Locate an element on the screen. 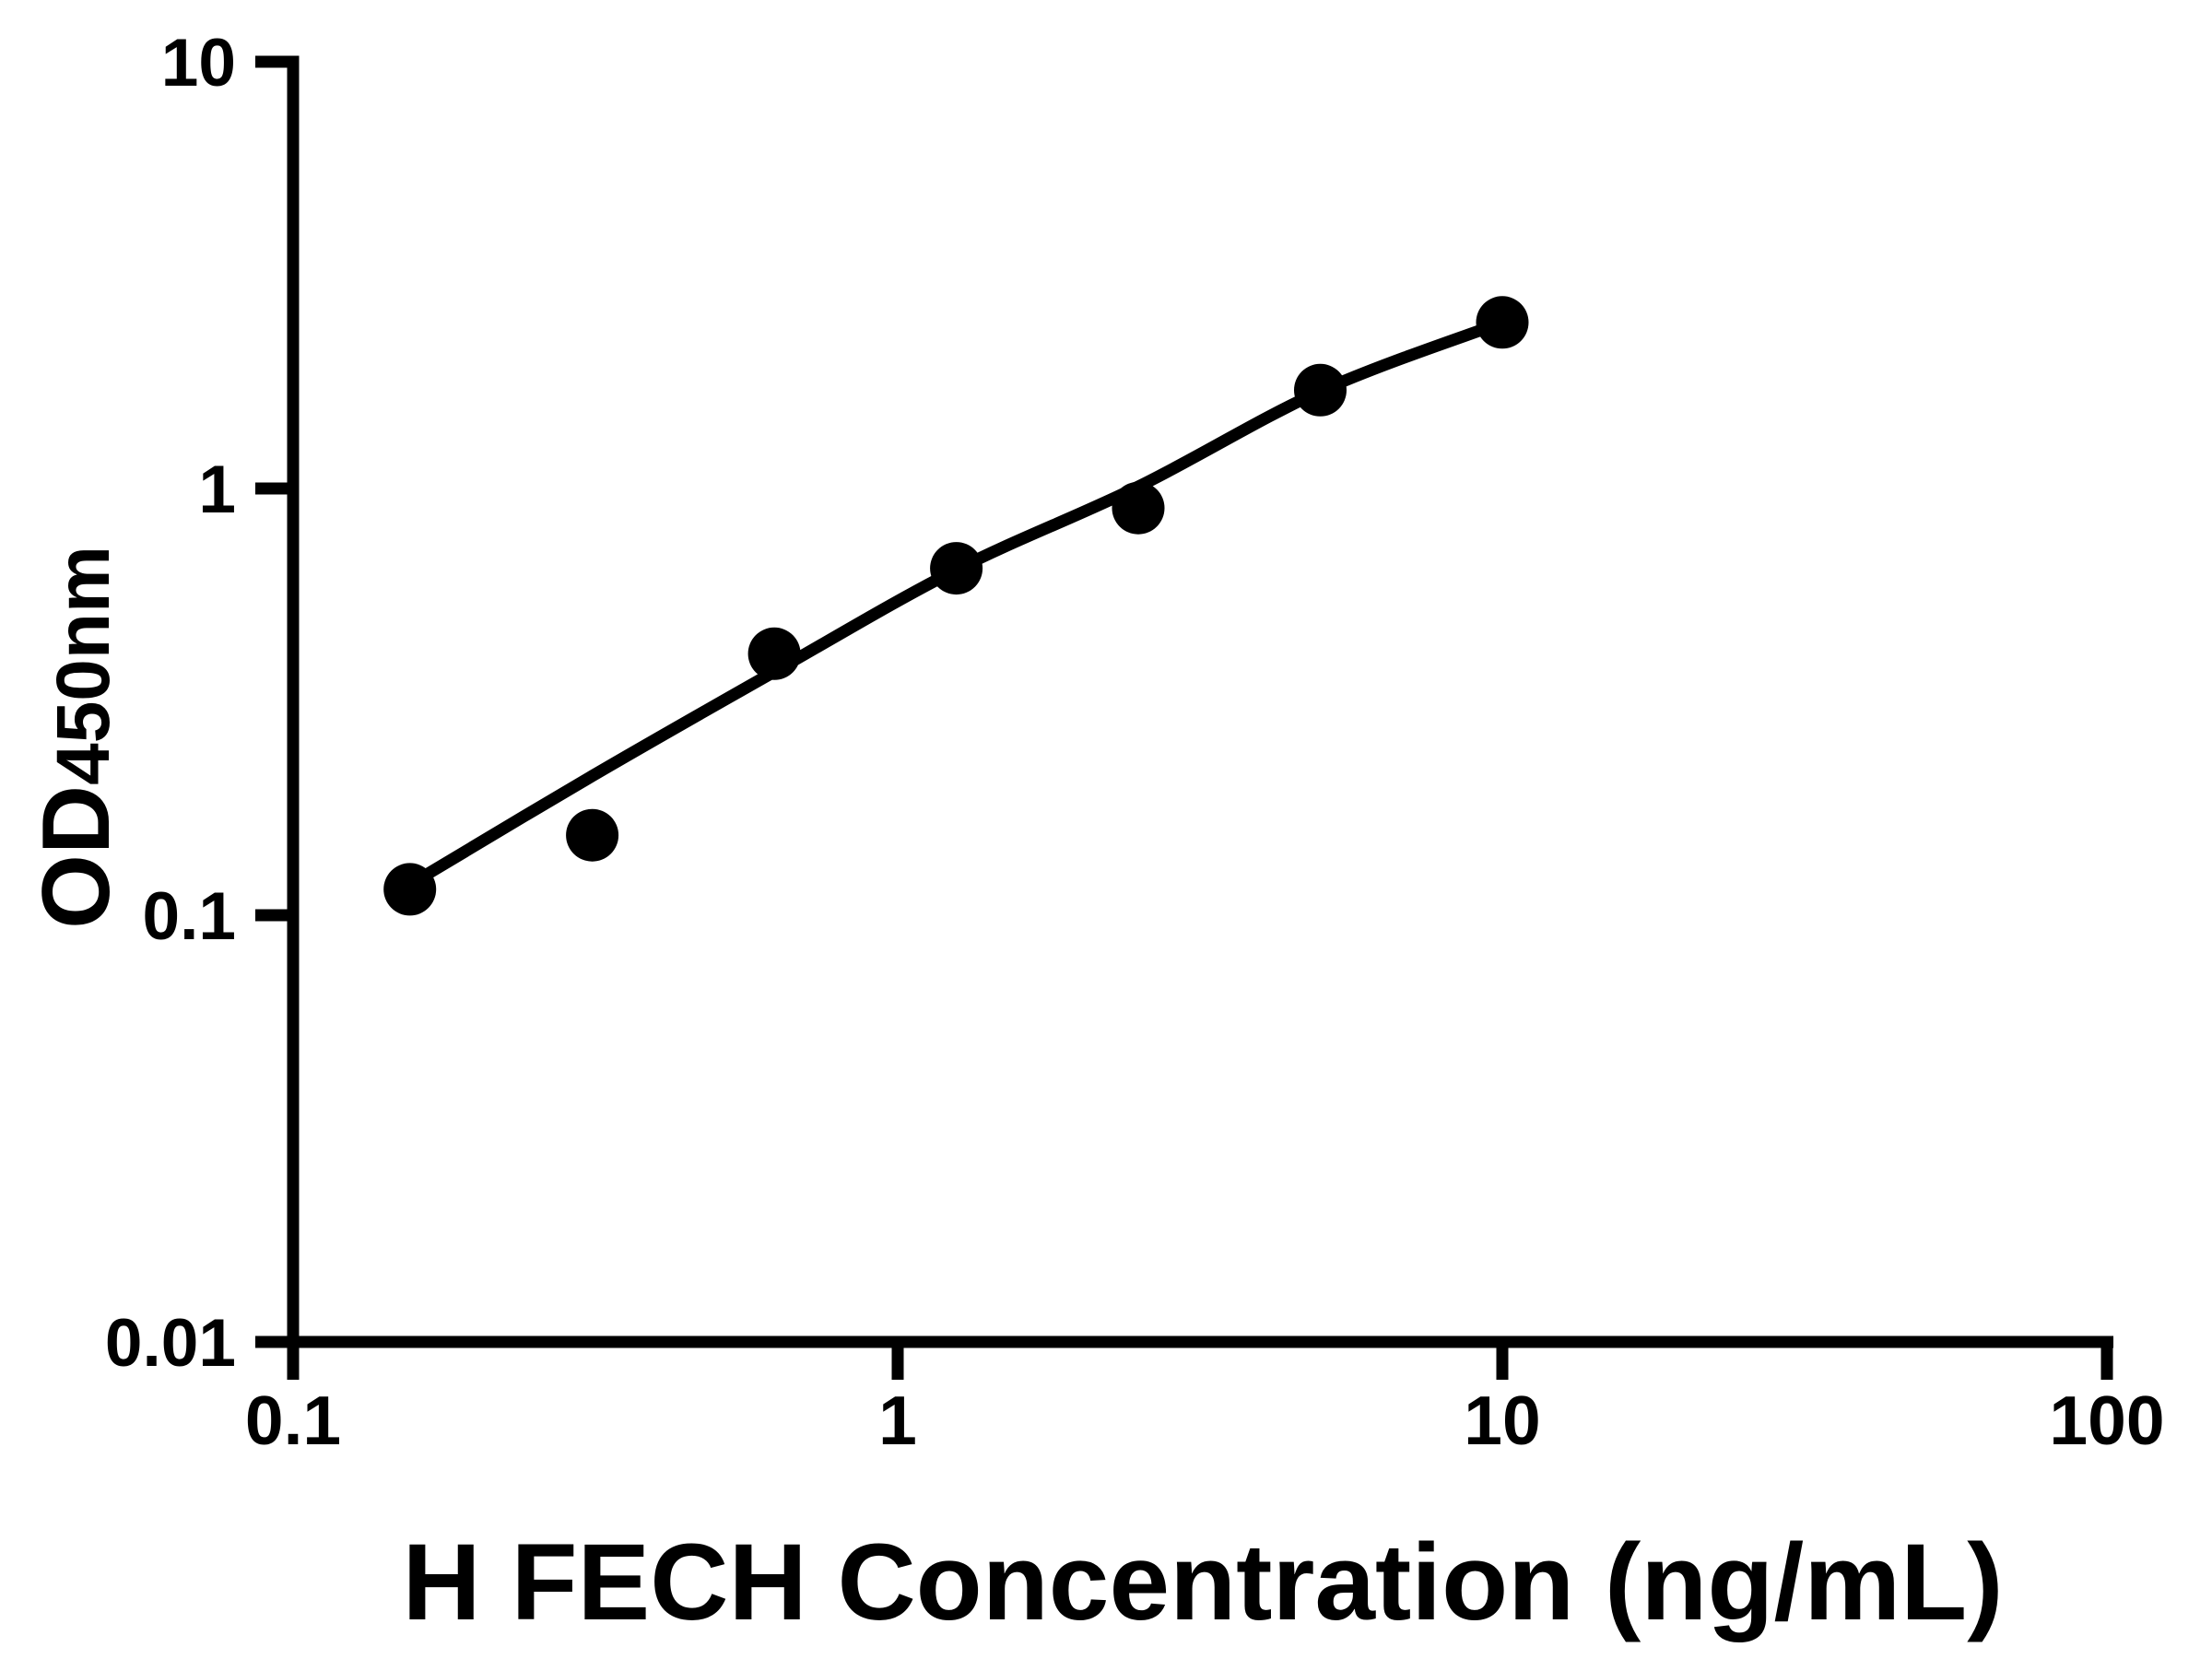 The image size is (2212, 1659). y-tick-label: 0.1 is located at coordinates (189, 916).